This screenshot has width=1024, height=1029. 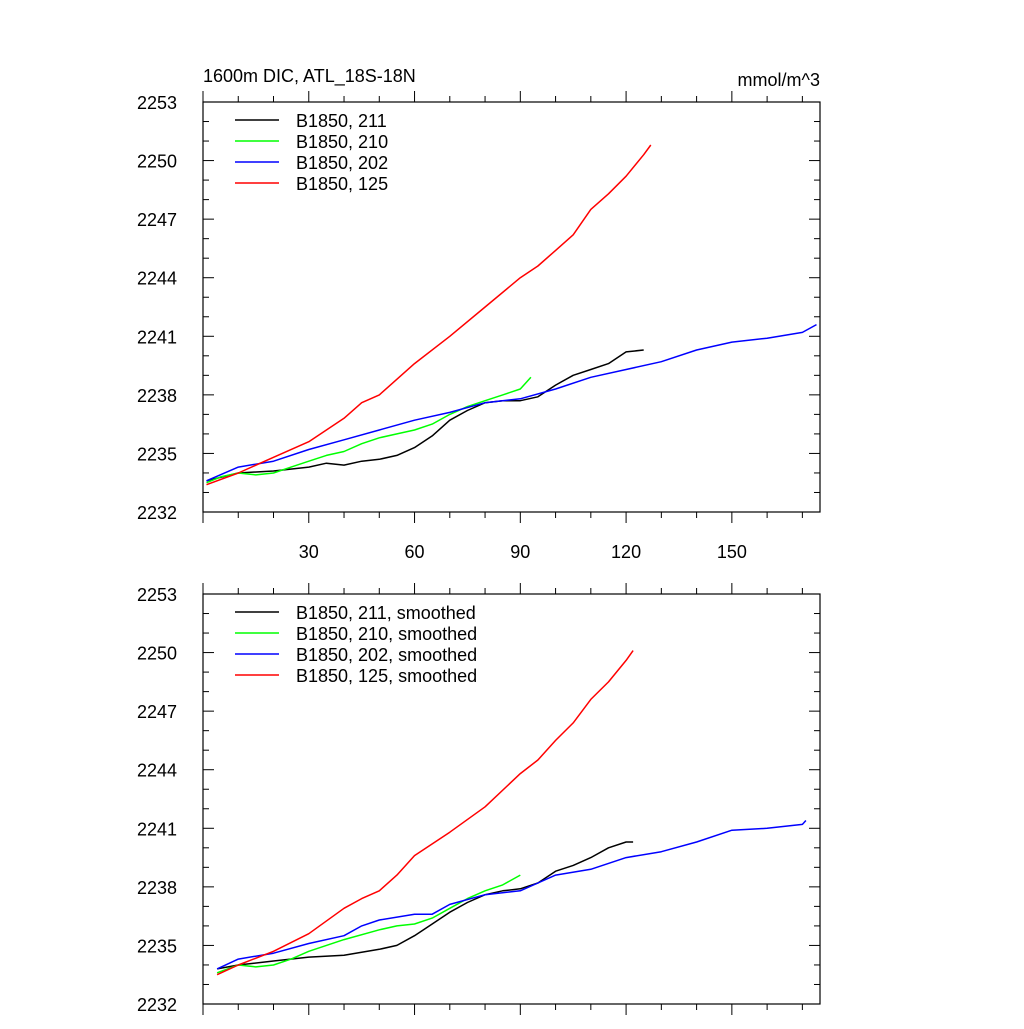 I want to click on legend-label: B1850, 125, so click(x=342, y=184).